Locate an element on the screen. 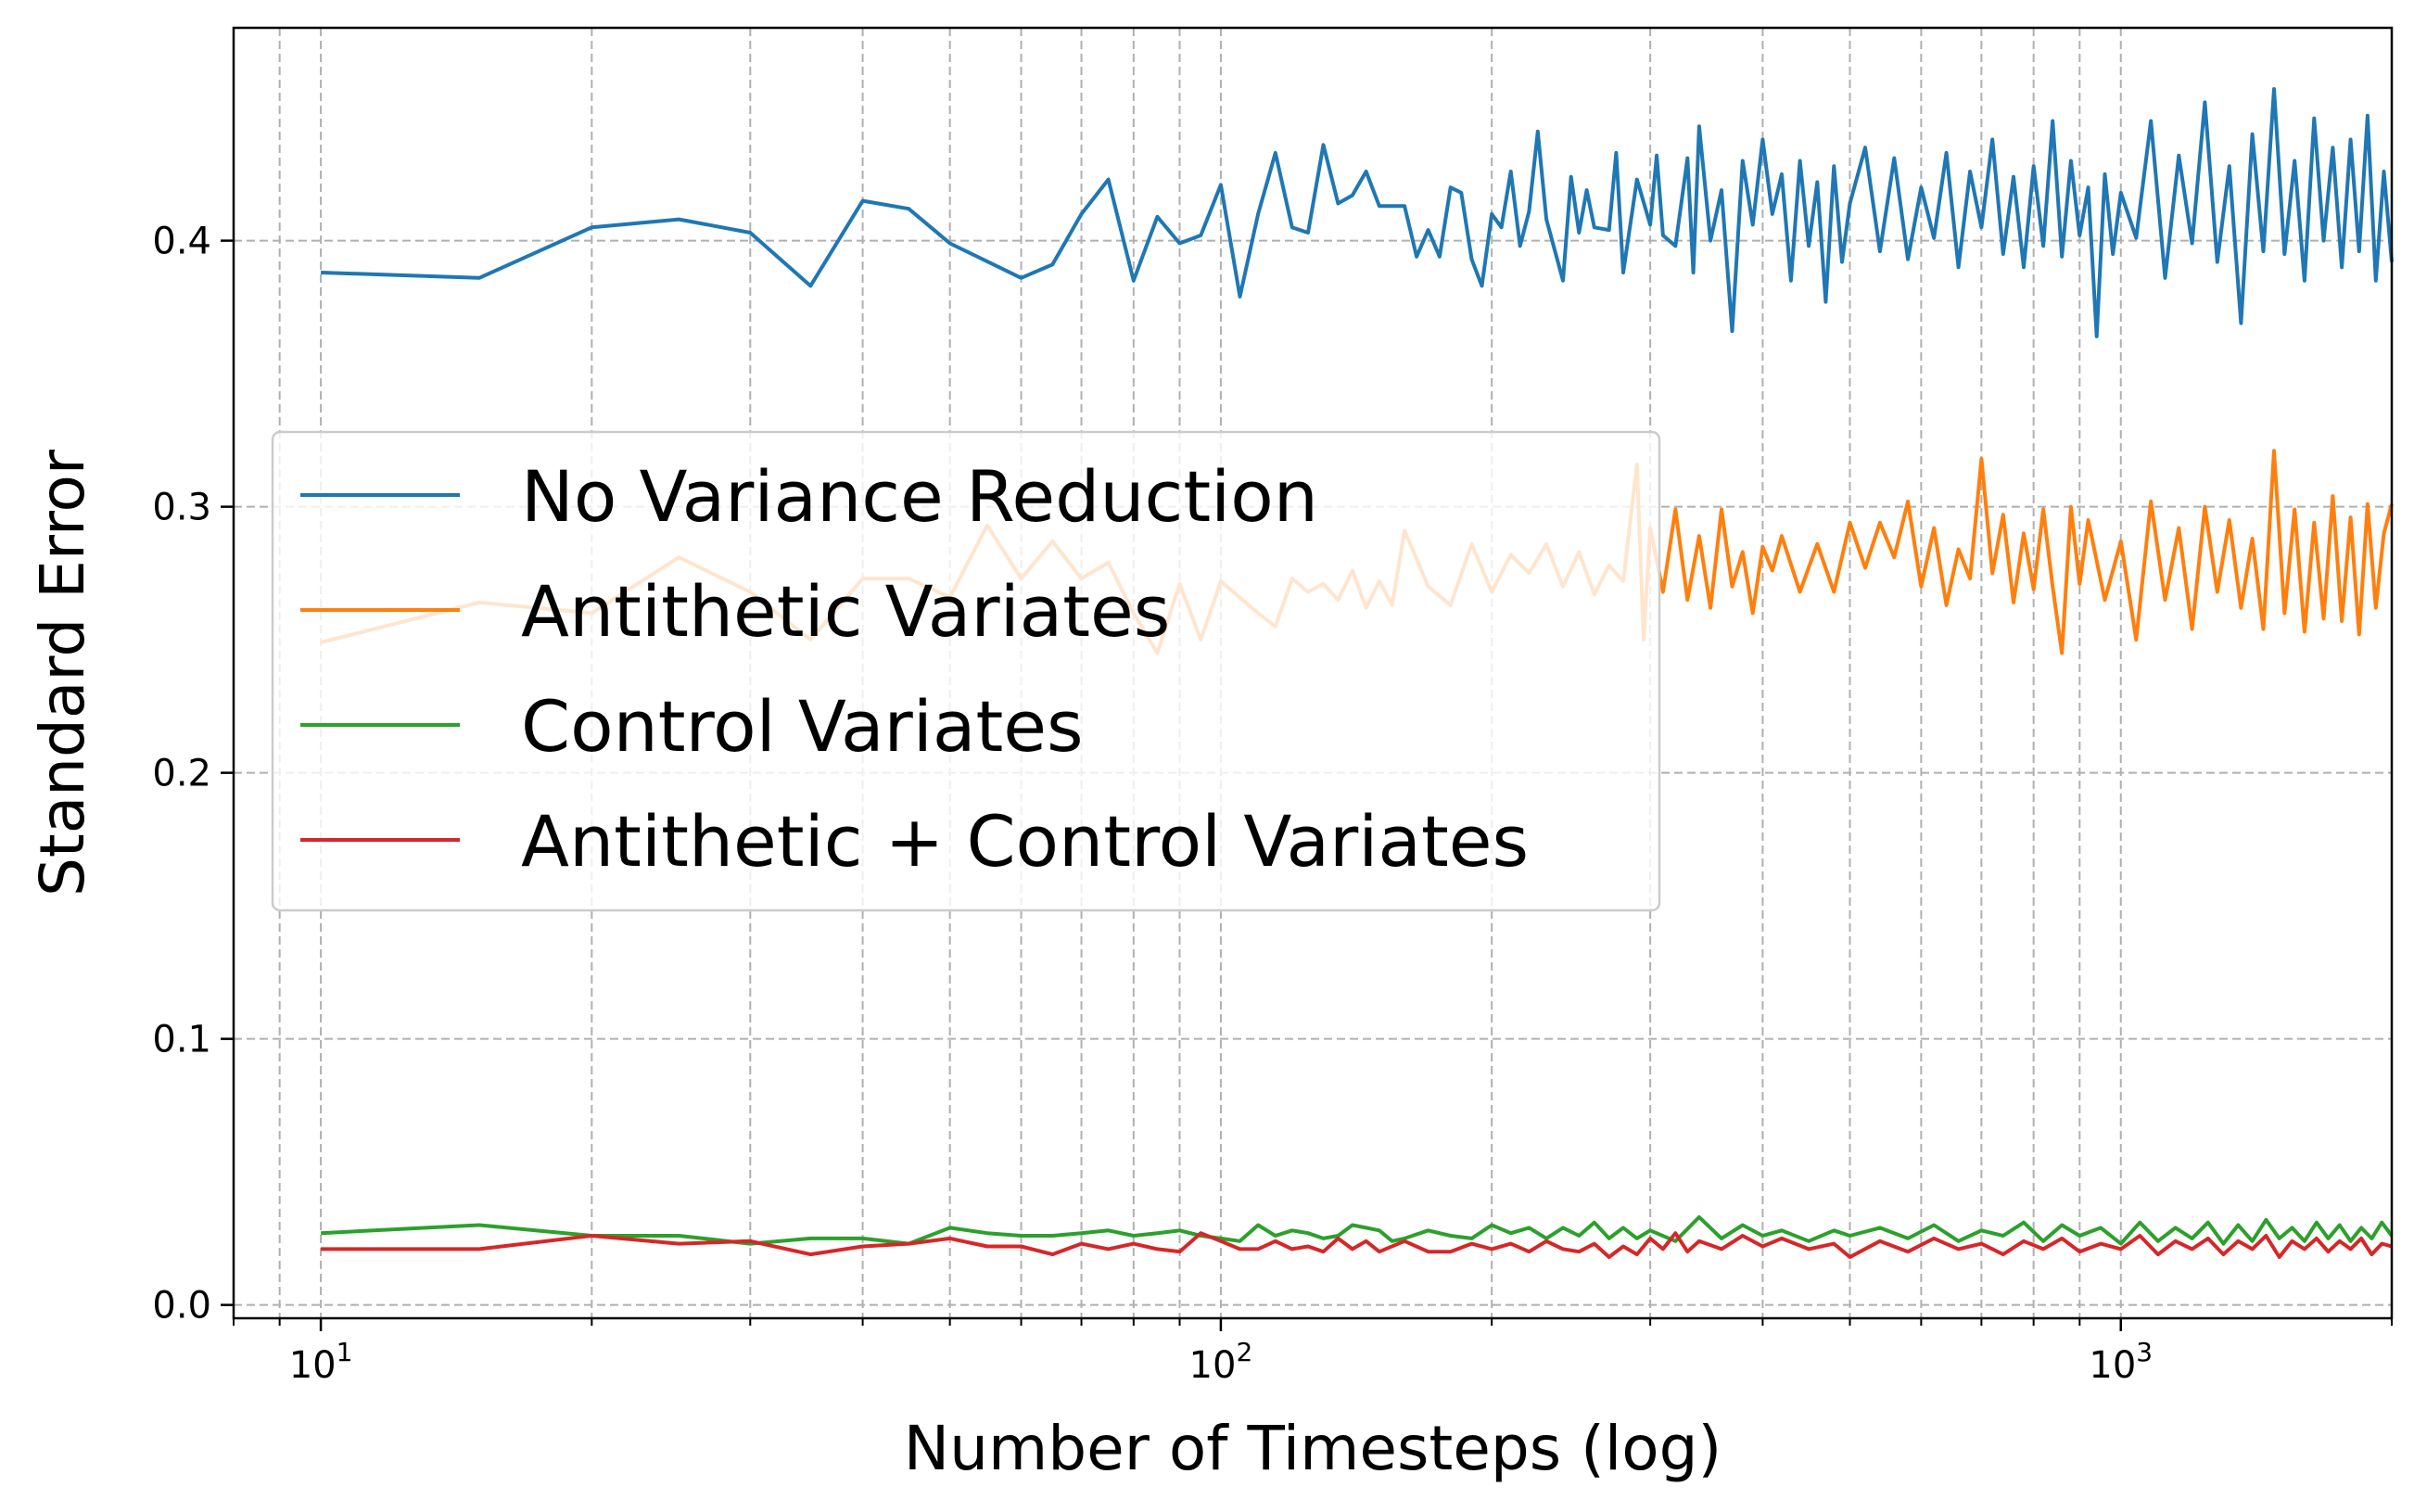 Image resolution: width=2414 pixels, height=1512 pixels. x-axis-label: Number of Timesteps (log) is located at coordinates (1313, 1448).